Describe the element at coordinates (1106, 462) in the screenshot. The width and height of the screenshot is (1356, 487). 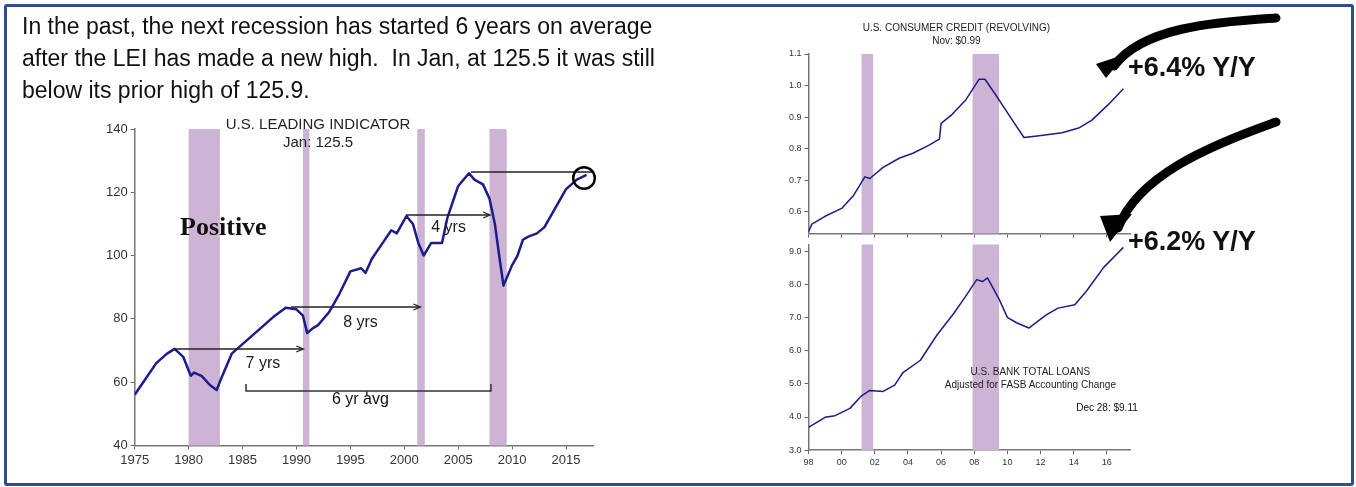
I see `x-tick-label: 16` at that location.